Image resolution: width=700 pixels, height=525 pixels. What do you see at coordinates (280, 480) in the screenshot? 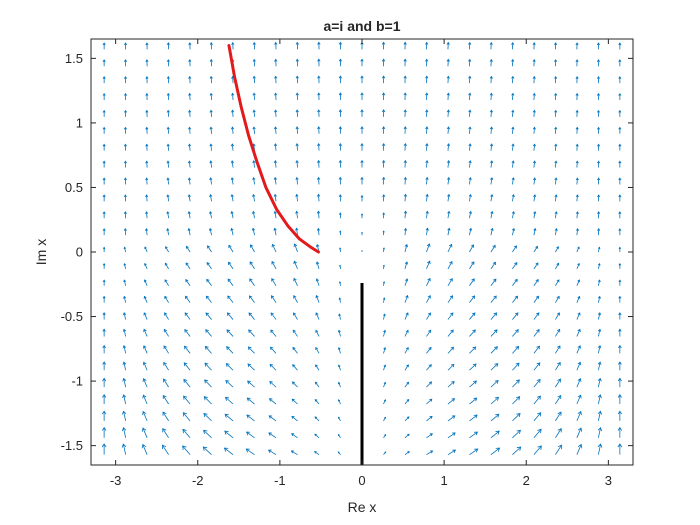
I see `x-tick-label: -1` at bounding box center [280, 480].